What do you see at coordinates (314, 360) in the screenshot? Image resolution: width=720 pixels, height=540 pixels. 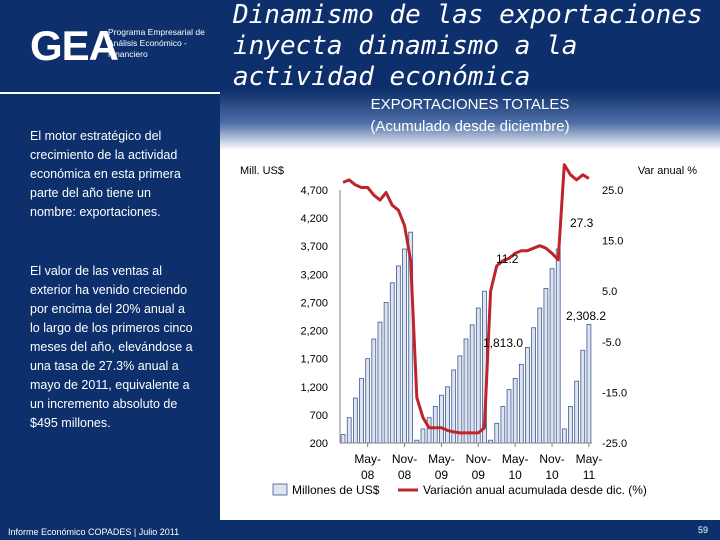 I see `y-left-tick-label: 1,700` at bounding box center [314, 360].